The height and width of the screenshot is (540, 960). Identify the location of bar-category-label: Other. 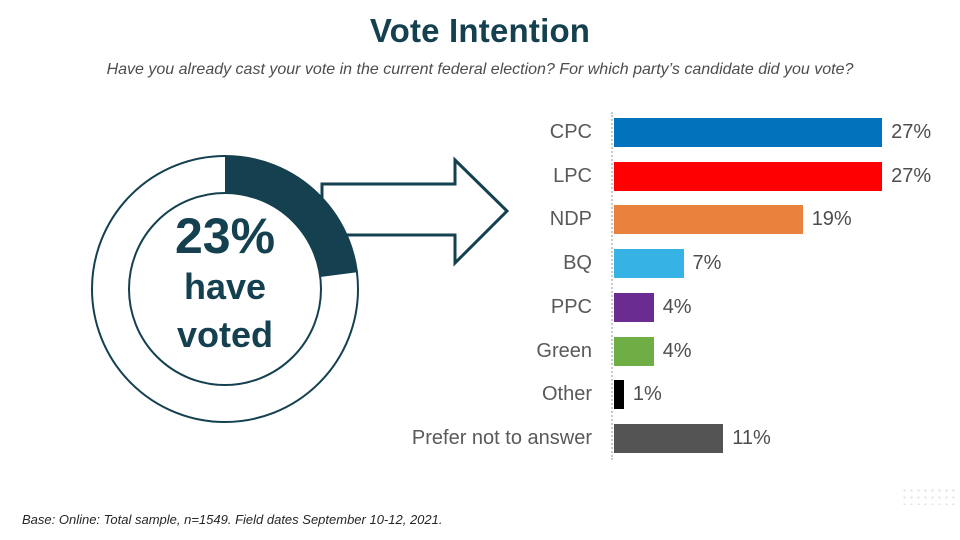
(566, 394).